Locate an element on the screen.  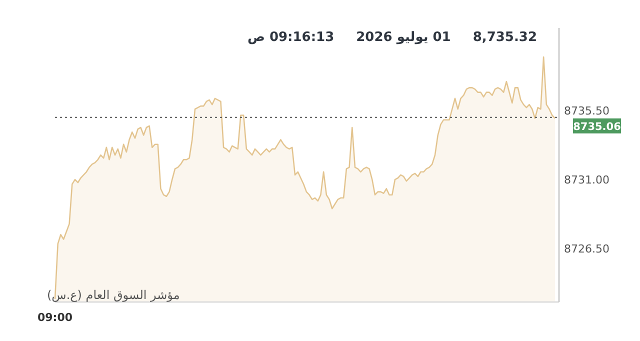
annotation: 09:16:13 ص is located at coordinates (290, 37).